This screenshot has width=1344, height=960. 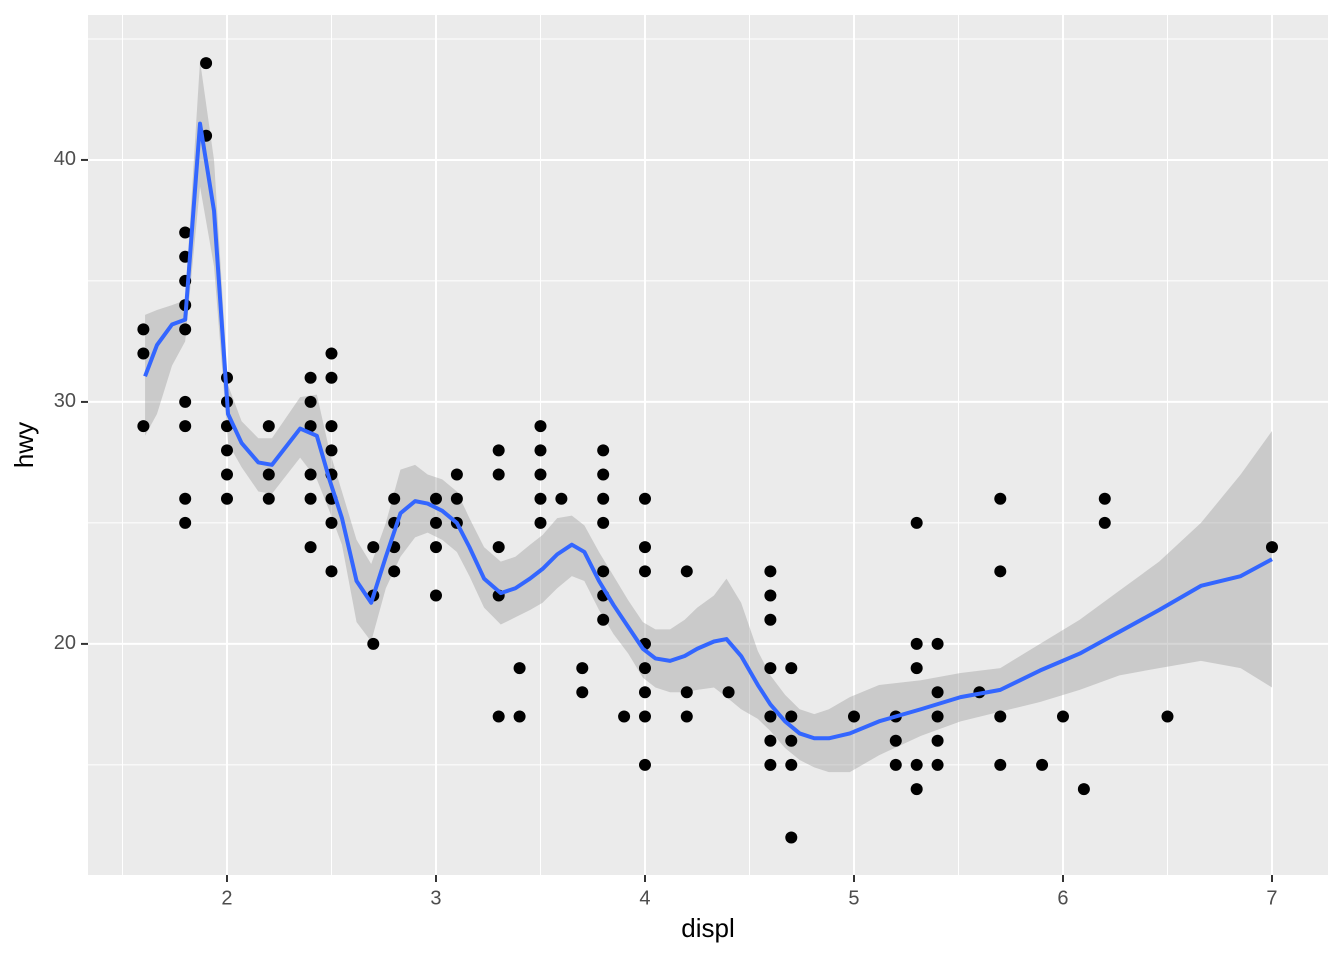 I want to click on x-tick-label: 4, so click(x=644, y=898).